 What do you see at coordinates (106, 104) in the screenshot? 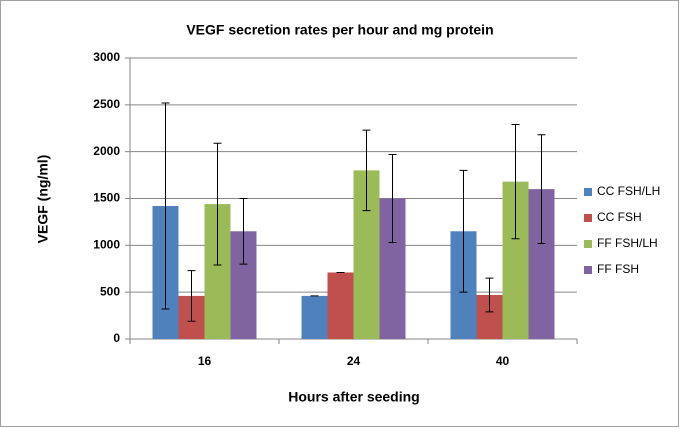
I see `y-tick-label: 2500` at bounding box center [106, 104].